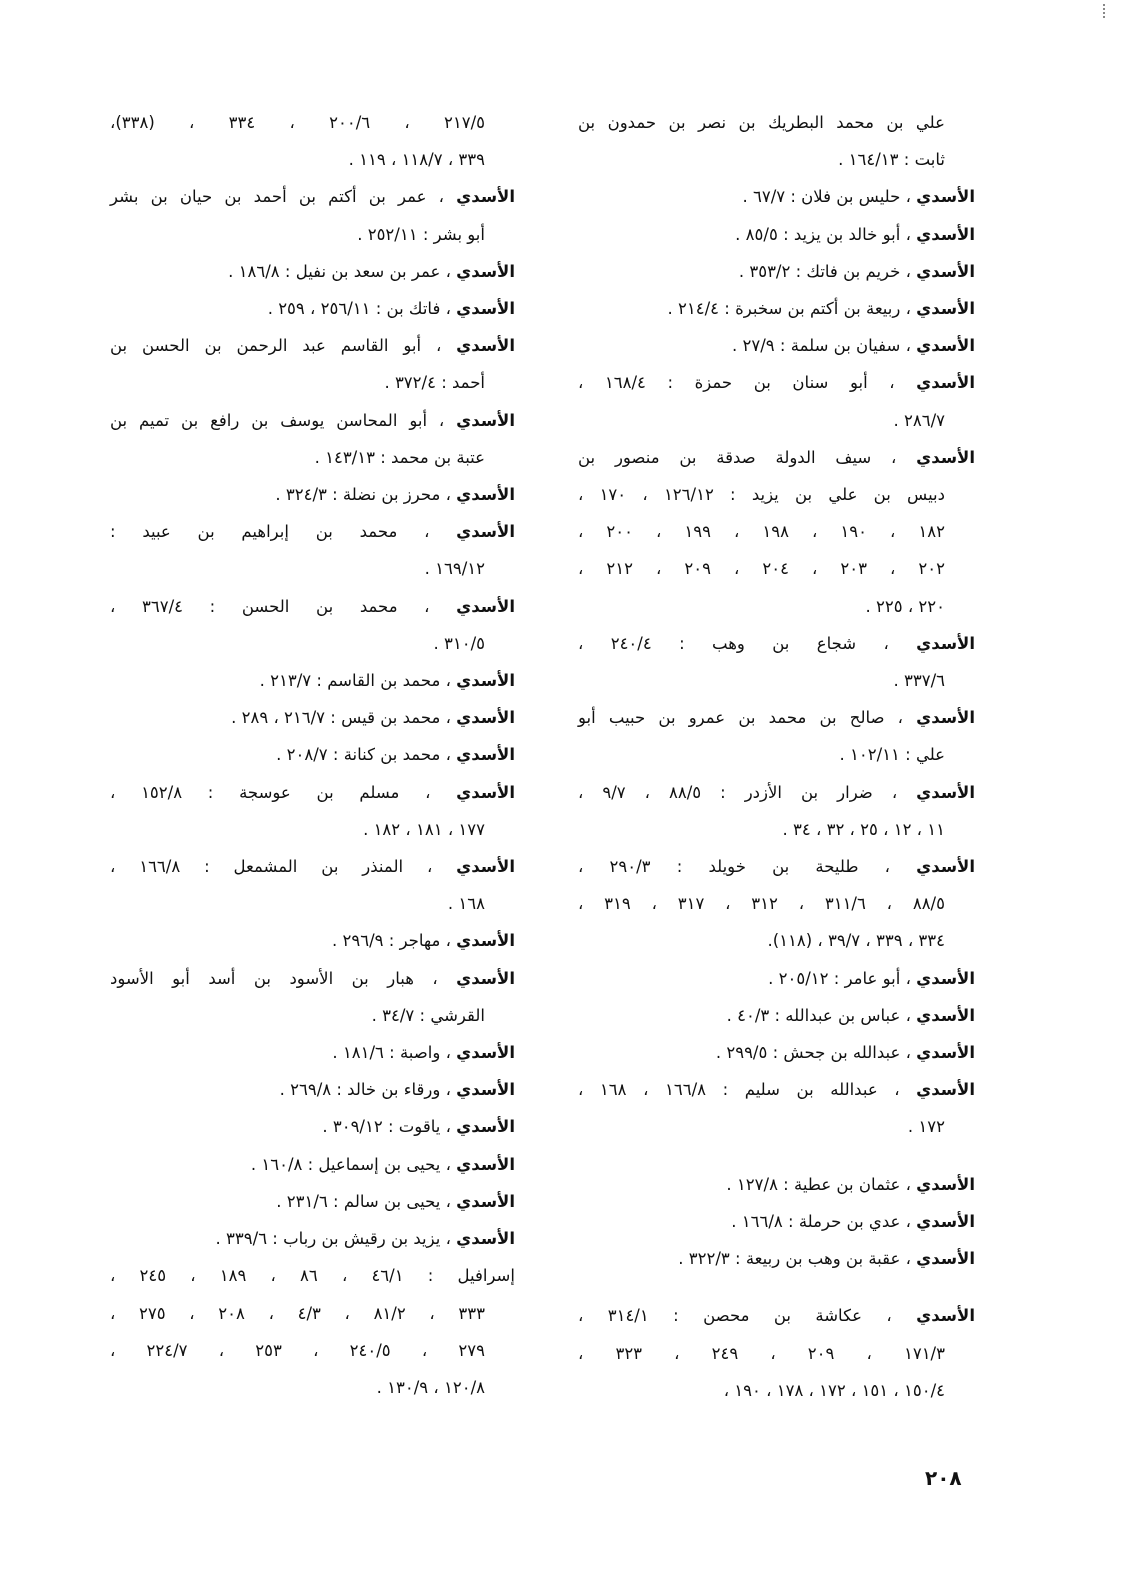 The height and width of the screenshot is (1578, 1125). I want to click on index-entry-line: الأسدي ، سيف الدولة صدقة بن منصور بن, so click(776, 457).